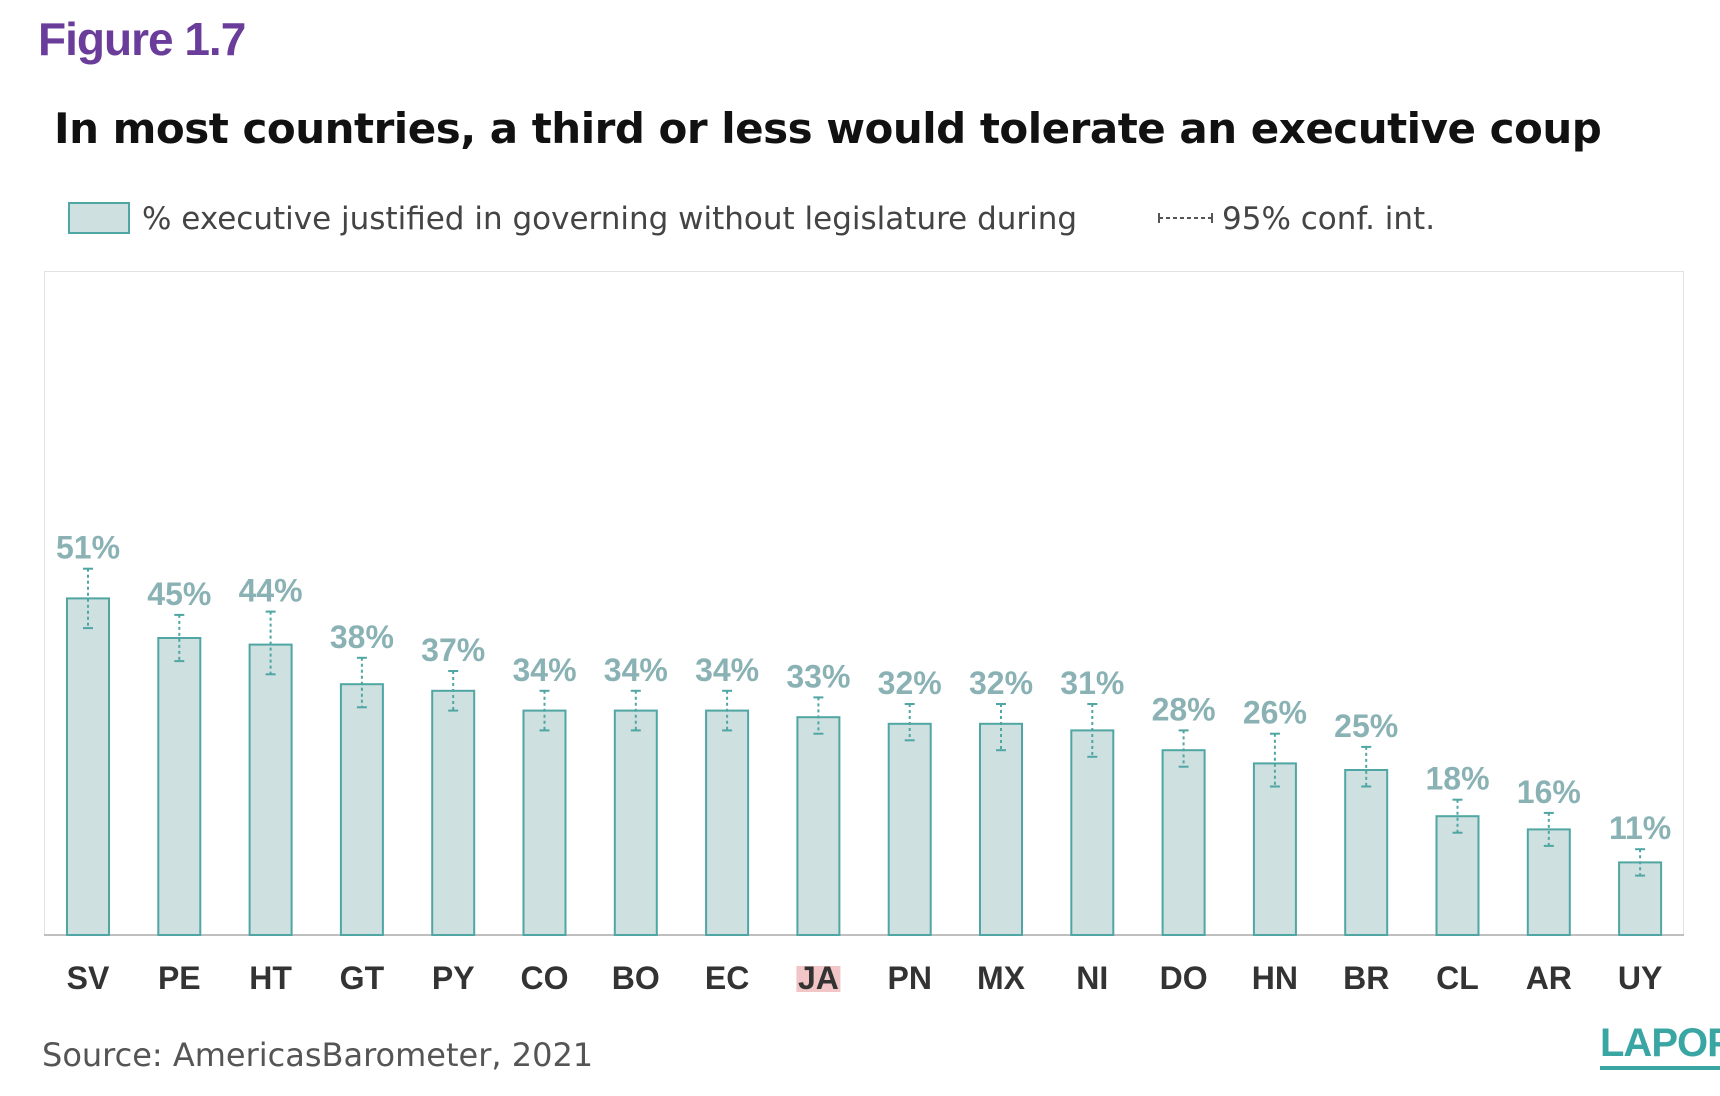 The width and height of the screenshot is (1720, 1096). Describe the element at coordinates (1549, 792) in the screenshot. I see `value-label-ar: 16%` at that location.